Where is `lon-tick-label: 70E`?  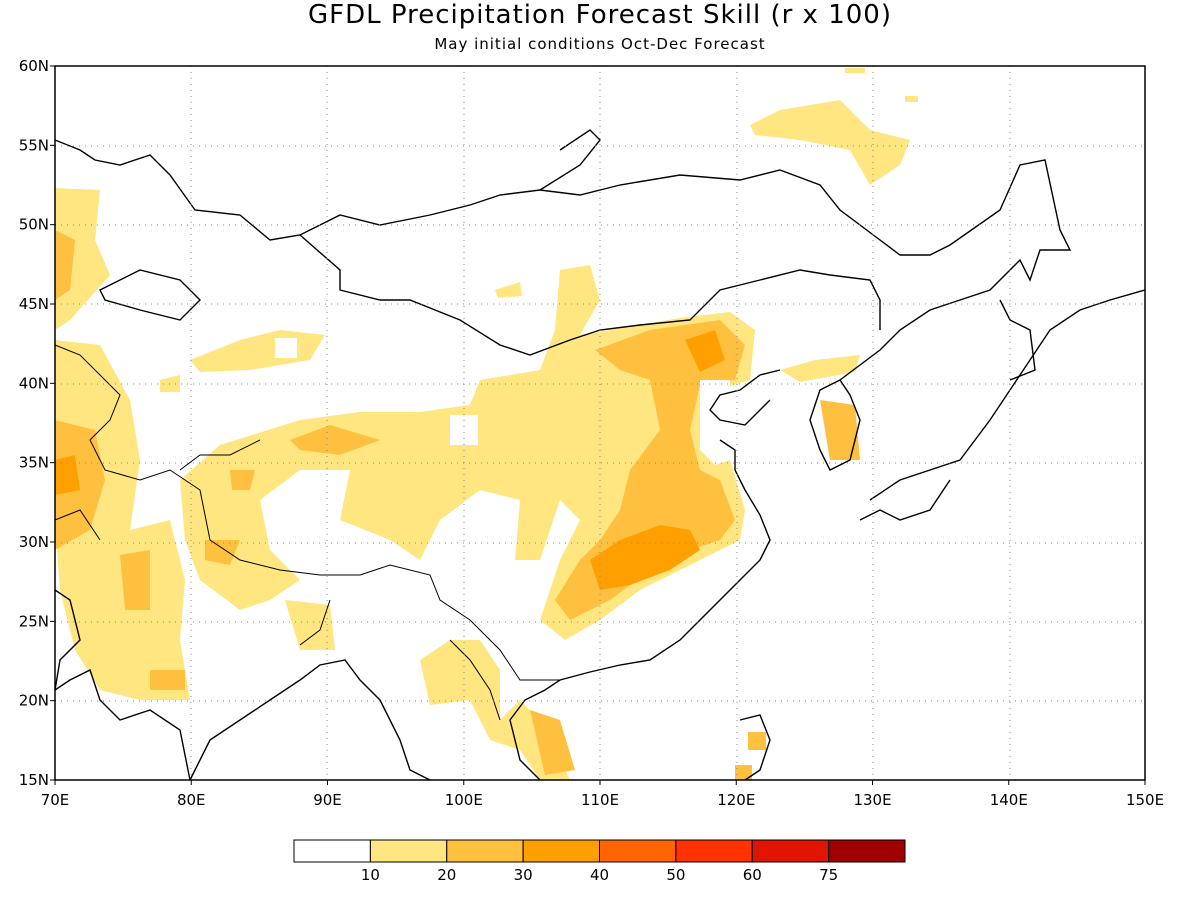 lon-tick-label: 70E is located at coordinates (55, 800).